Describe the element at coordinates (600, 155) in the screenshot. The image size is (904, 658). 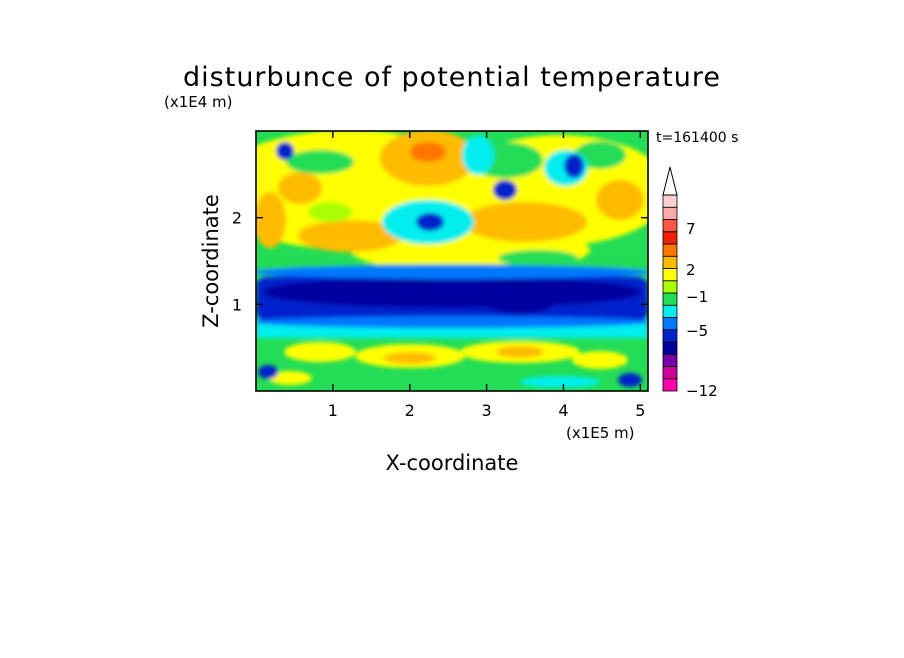
I see `field-green-upper-right` at that location.